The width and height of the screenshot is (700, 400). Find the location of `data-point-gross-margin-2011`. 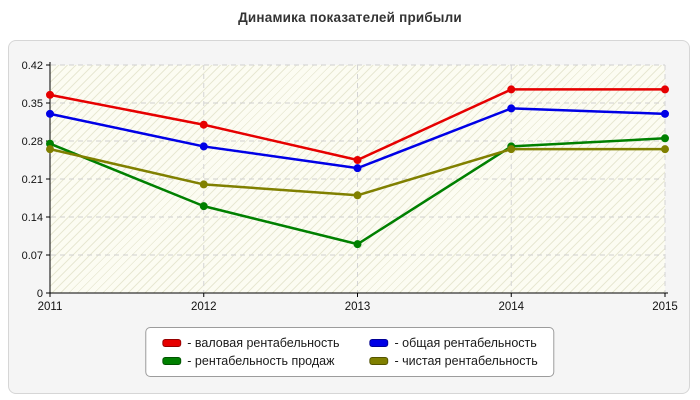

data-point-gross-margin-2011 is located at coordinates (50, 94).